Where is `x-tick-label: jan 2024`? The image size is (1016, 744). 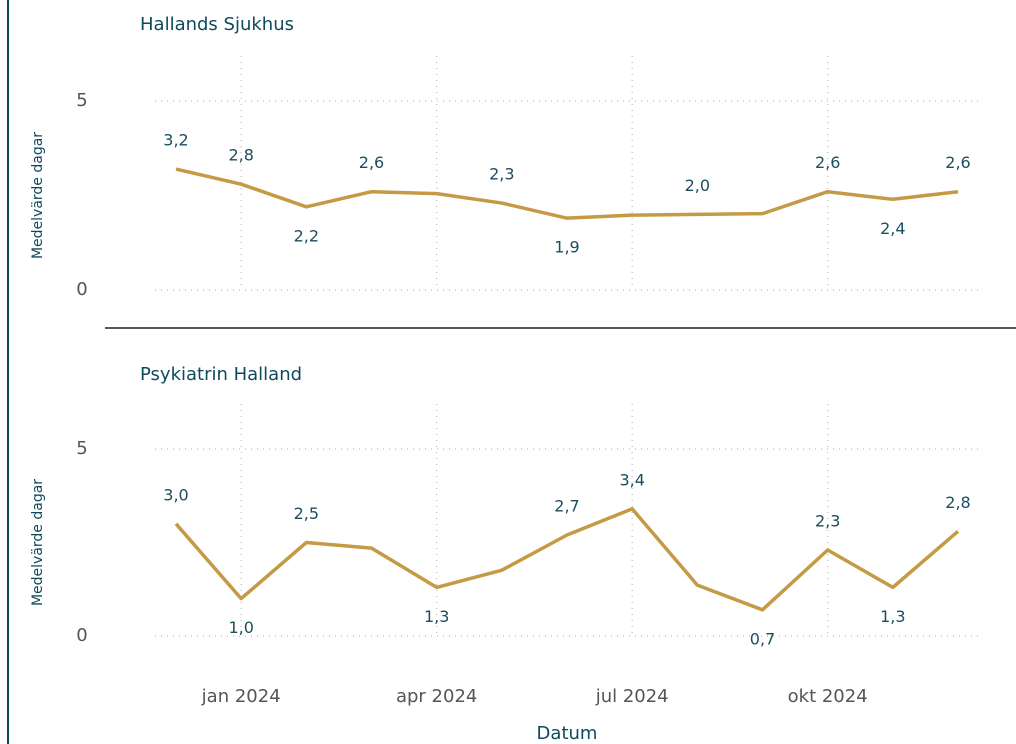 x-tick-label: jan 2024 is located at coordinates (241, 696).